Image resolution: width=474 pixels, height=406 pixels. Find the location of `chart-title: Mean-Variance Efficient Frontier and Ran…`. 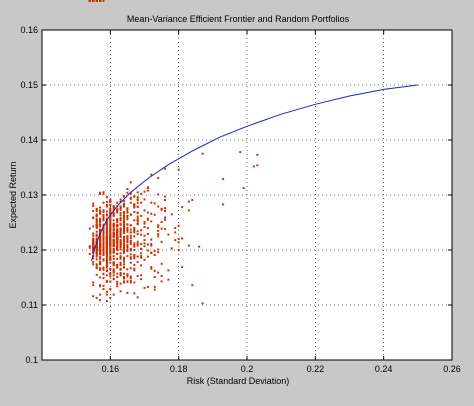

chart-title: Mean-Variance Efficient Frontier and Ran… is located at coordinates (238, 19).